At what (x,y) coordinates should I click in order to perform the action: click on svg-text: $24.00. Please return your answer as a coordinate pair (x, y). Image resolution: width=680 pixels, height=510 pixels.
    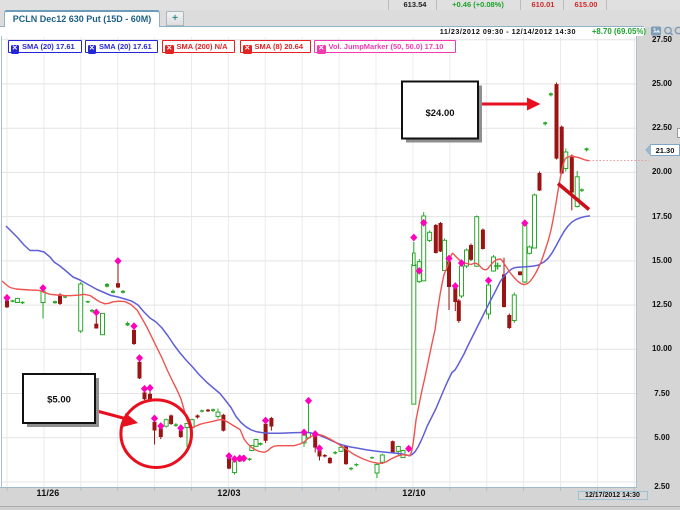
    Looking at the image, I should click on (439, 113).